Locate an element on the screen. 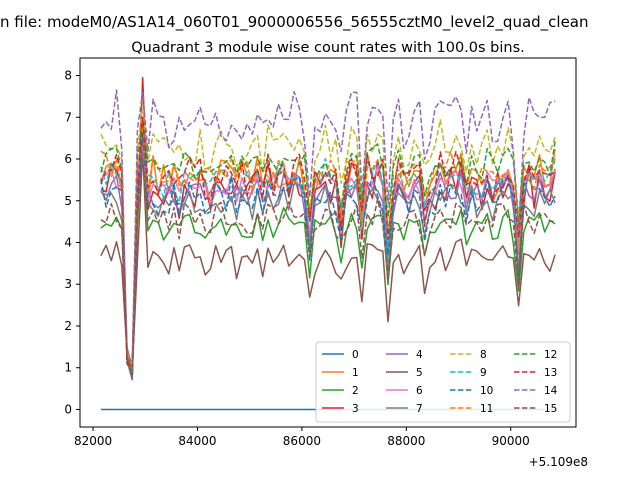 This screenshot has height=484, width=640. legend-label: 0 is located at coordinates (355, 355).